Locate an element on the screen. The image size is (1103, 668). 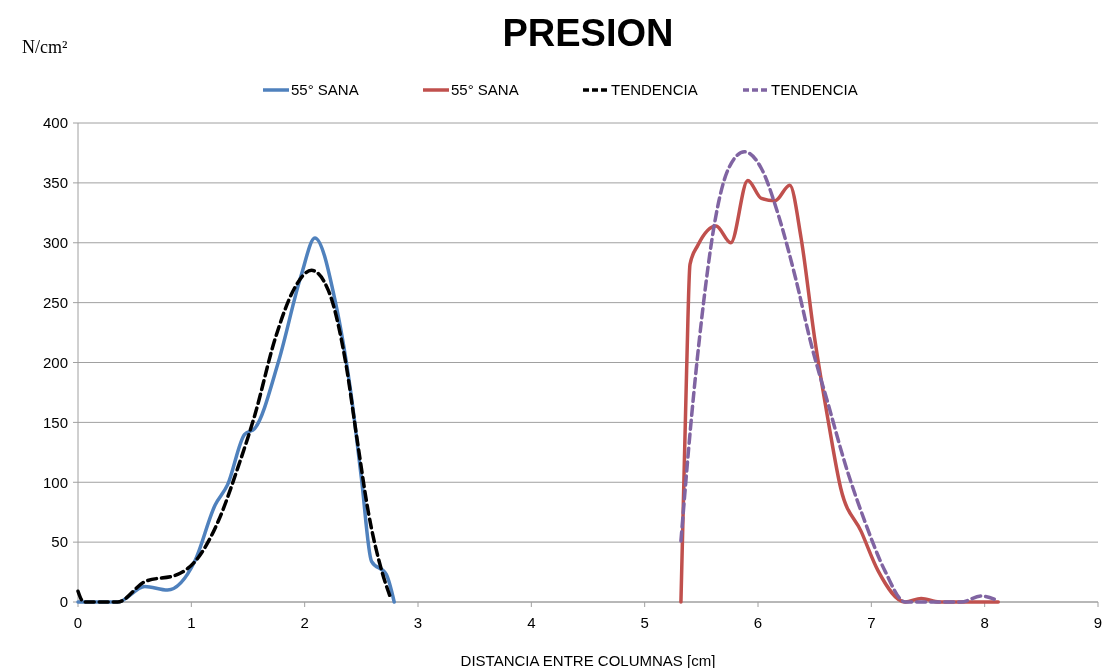
y-tick-label: 300 is located at coordinates (55, 242).